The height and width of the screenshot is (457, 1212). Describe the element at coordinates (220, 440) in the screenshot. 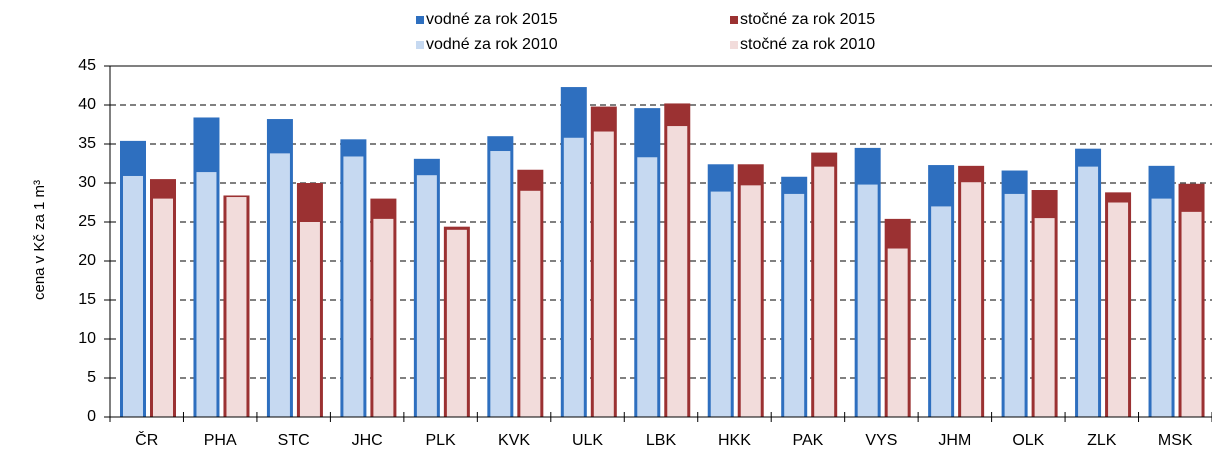

I see `x-tick-label: PHA` at that location.